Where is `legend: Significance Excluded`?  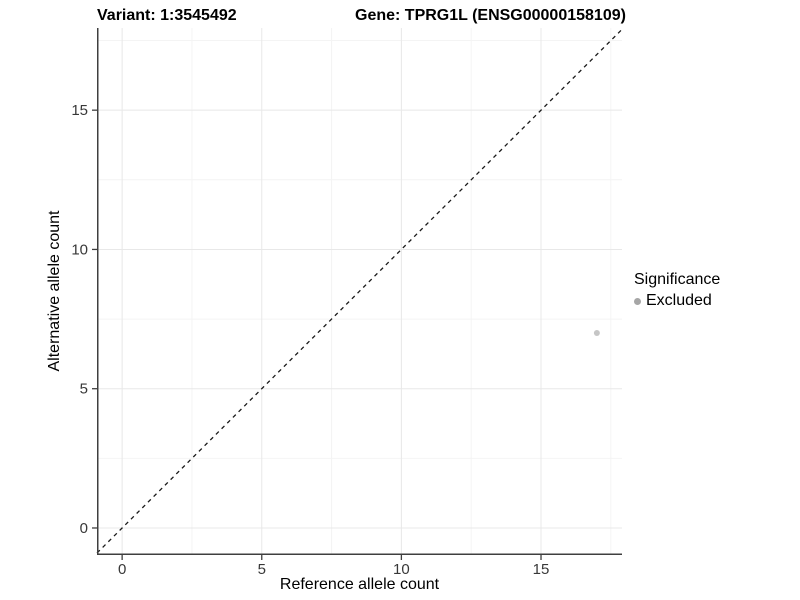
legend: Significance Excluded is located at coordinates (677, 290).